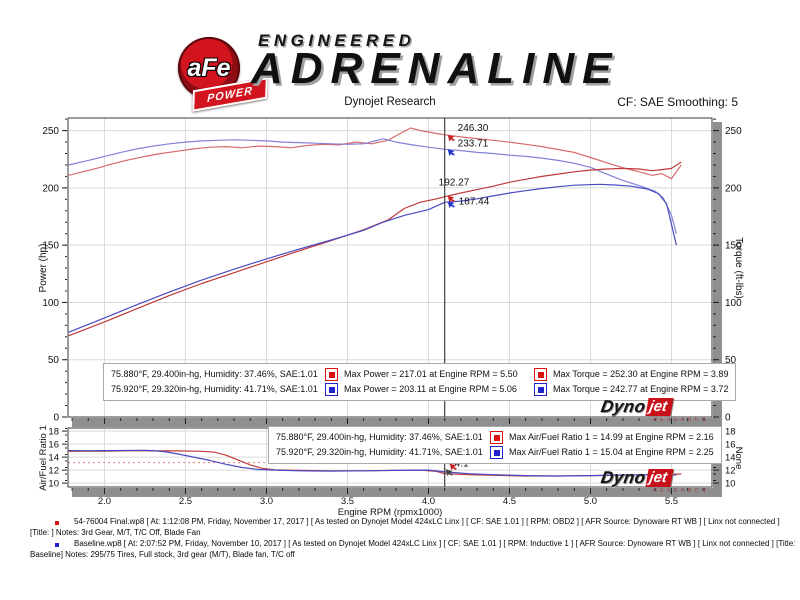  Describe the element at coordinates (435, 68) in the screenshot. I see `tagline-adrenaline: ADRENALINE` at that location.